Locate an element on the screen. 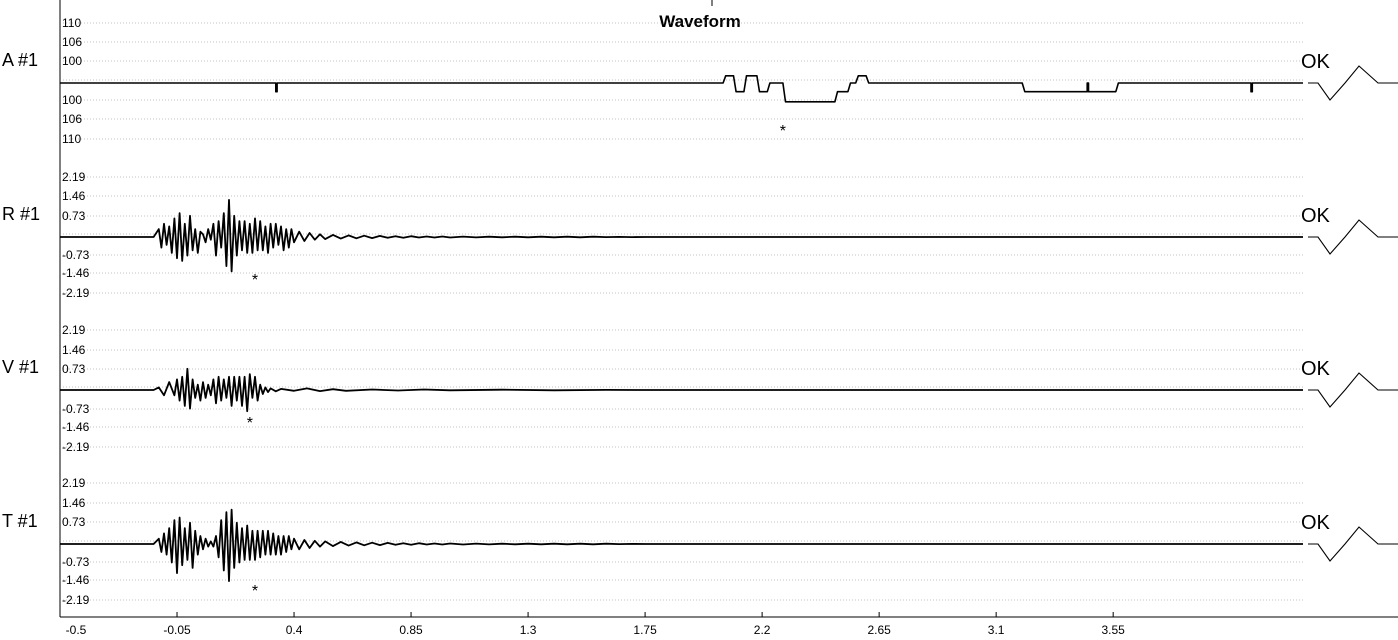  channel-label: T #1 is located at coordinates (20, 521).